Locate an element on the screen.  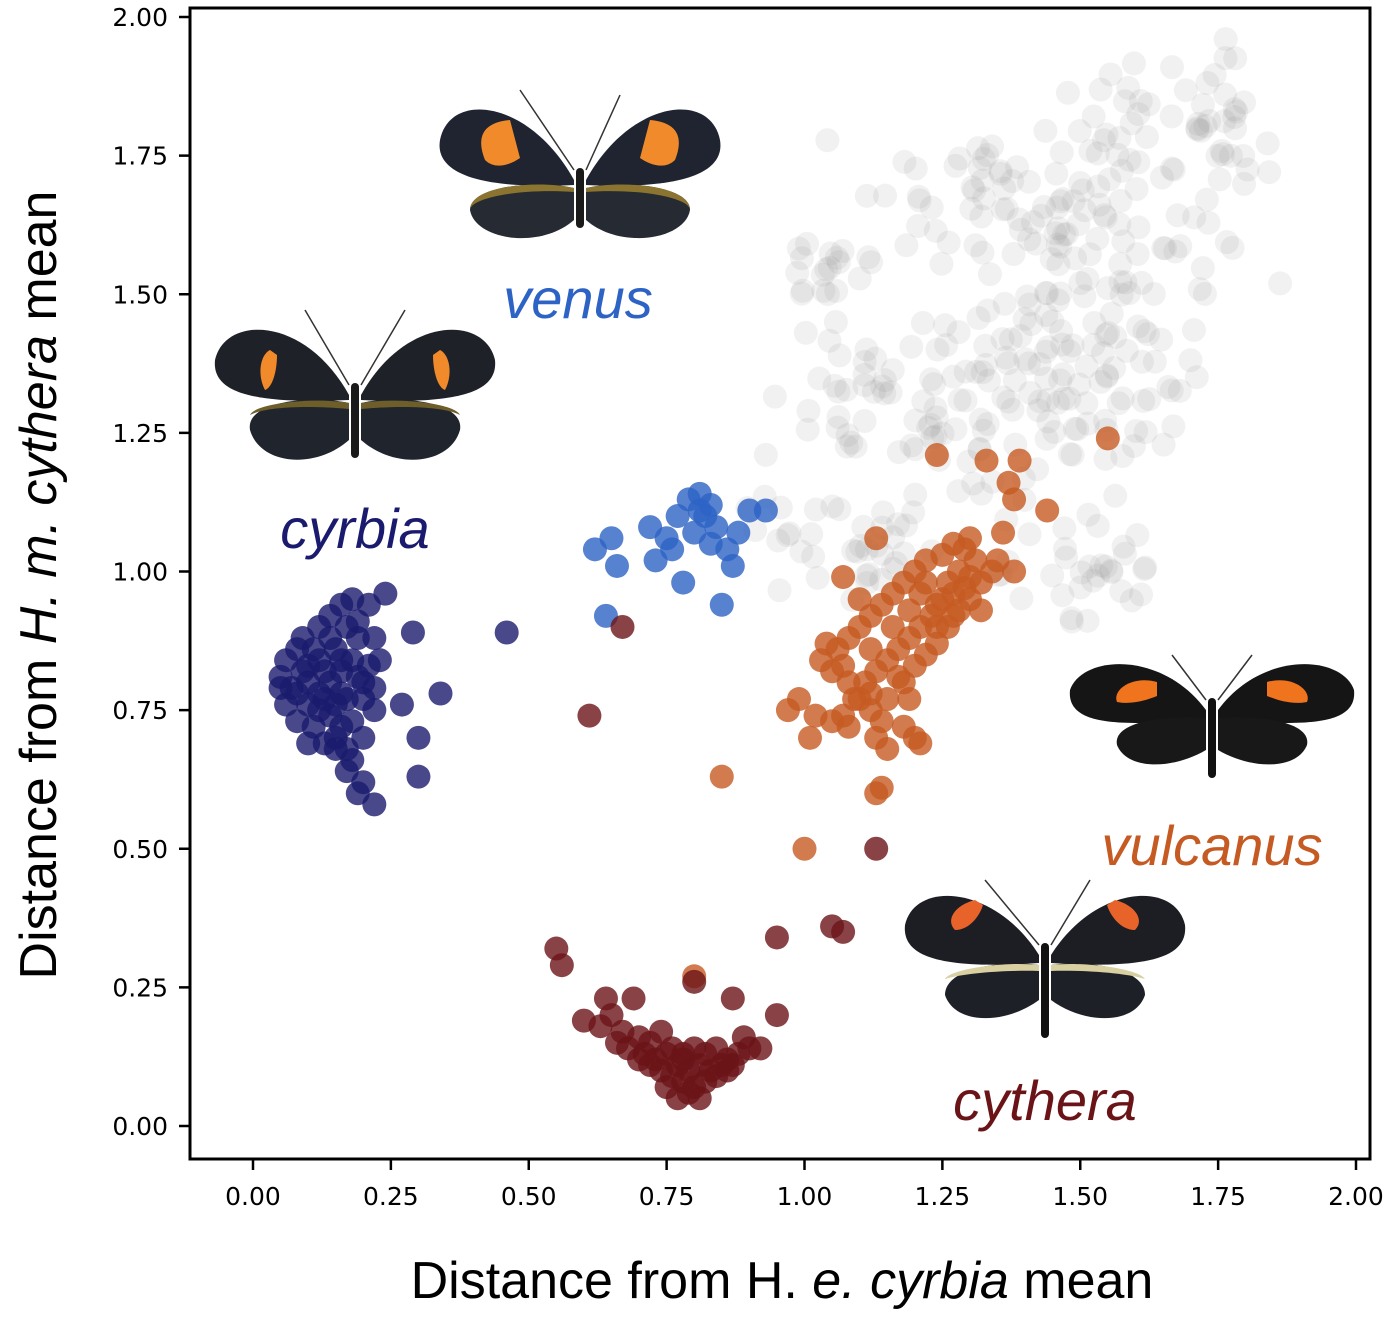
y-axis-ticks: 0.00 0.25 0.50 0.75 1.00 1.25 1.50 1.75 2.00 is located at coordinates (151, 572).